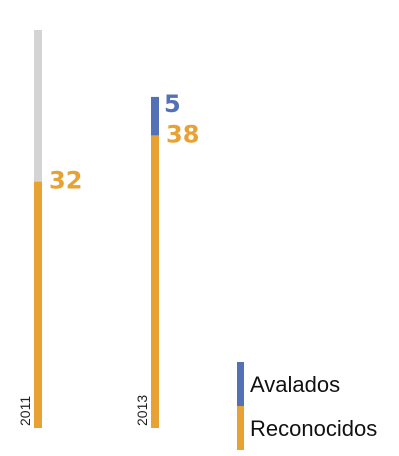 This screenshot has width=399, height=456. What do you see at coordinates (38, 304) in the screenshot?
I see `bar-reconocidos-2011` at bounding box center [38, 304].